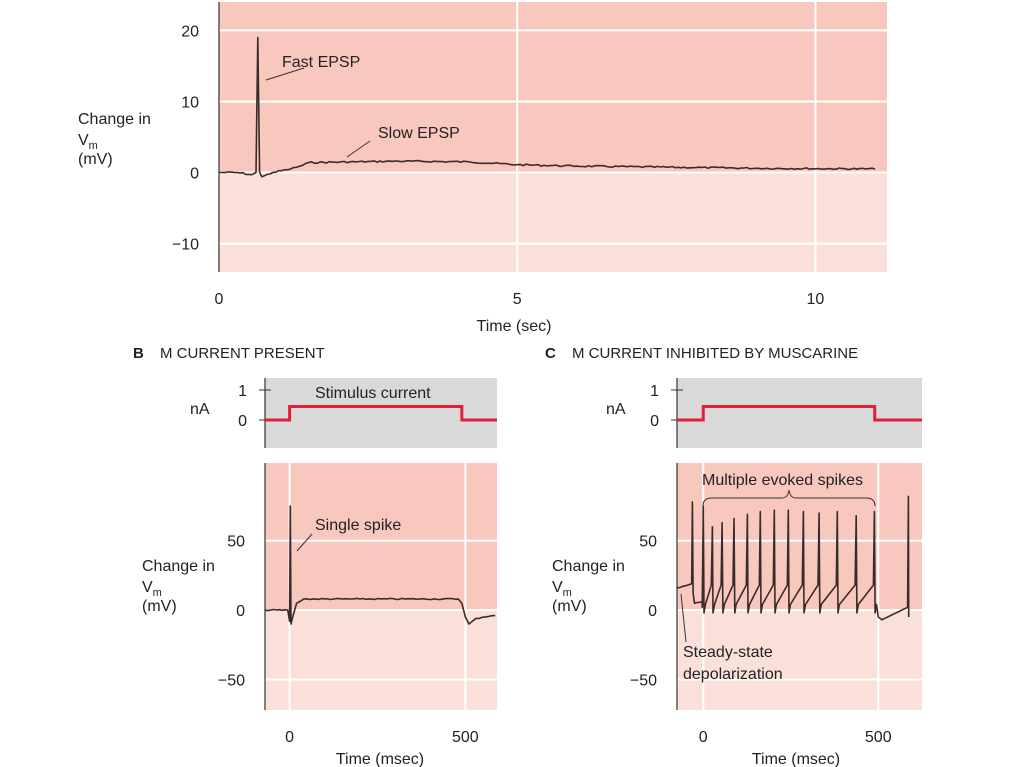  What do you see at coordinates (159, 606) in the screenshot?
I see `panel-b-ylabel-unit: (mV)` at bounding box center [159, 606].